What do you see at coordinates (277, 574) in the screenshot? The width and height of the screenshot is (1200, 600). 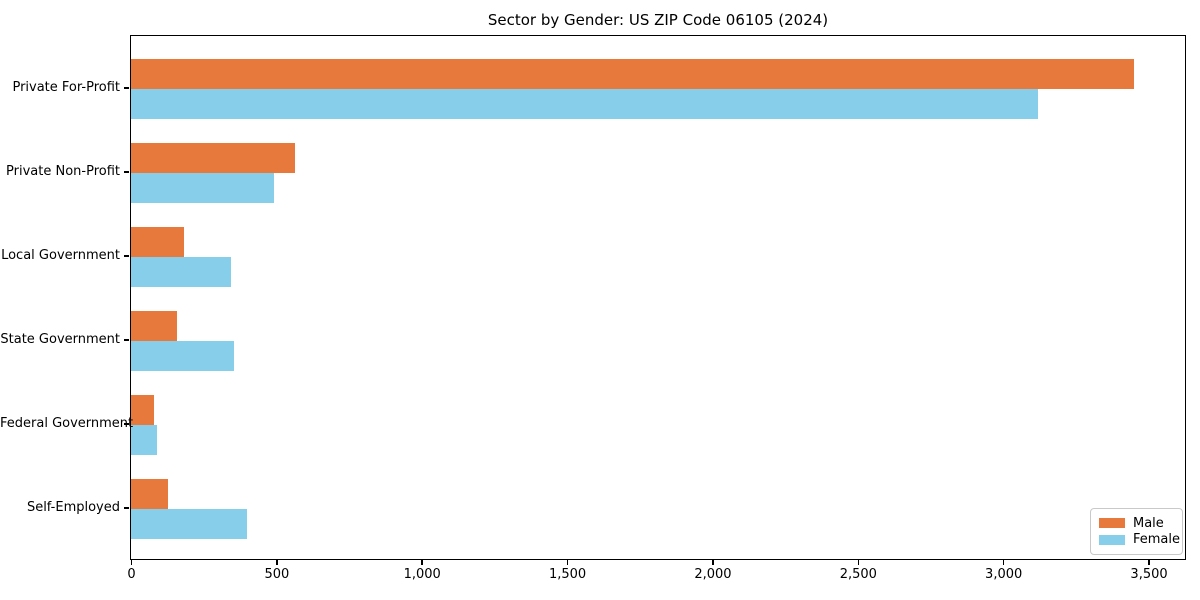 I see `x-tick-label: 500` at bounding box center [277, 574].